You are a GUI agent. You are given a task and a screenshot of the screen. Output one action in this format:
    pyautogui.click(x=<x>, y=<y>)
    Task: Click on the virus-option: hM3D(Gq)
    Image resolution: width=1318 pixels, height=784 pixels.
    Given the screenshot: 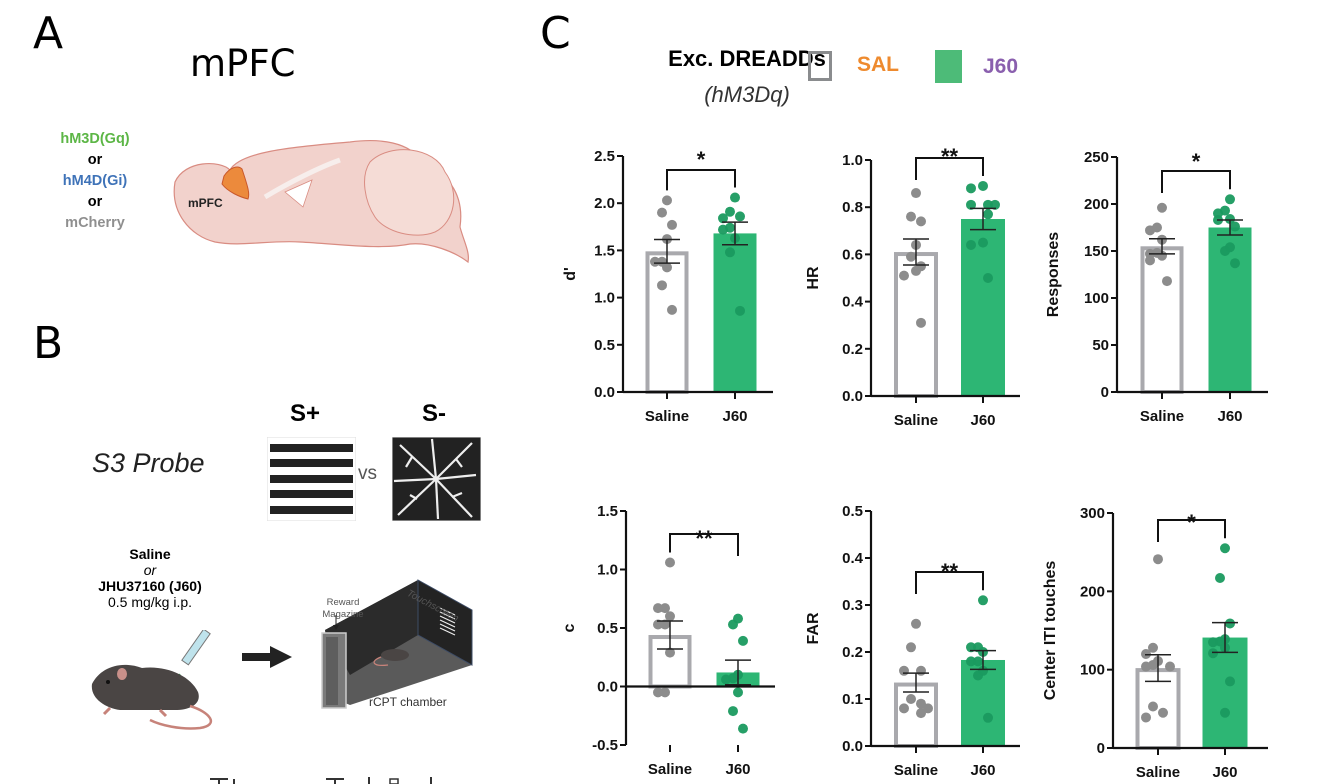 What is the action you would take?
    pyautogui.click(x=95, y=139)
    